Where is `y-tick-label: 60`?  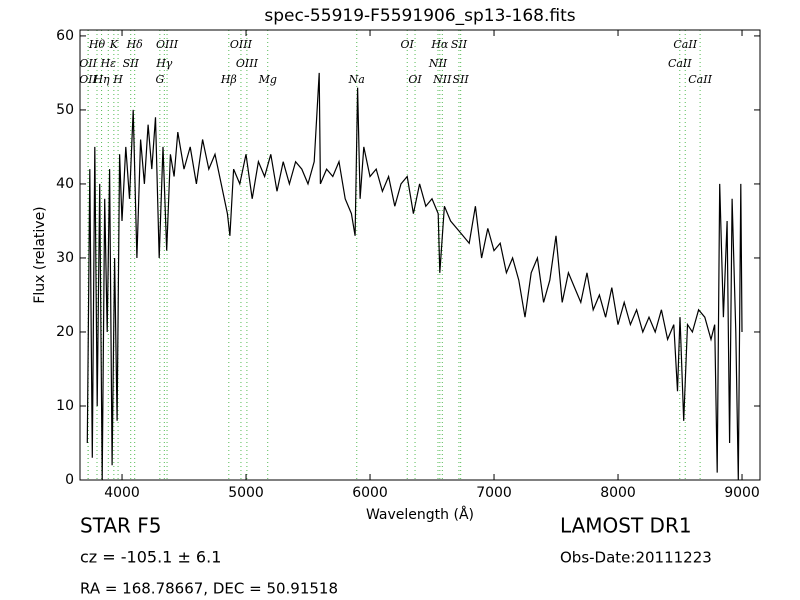
y-tick-label: 60 is located at coordinates (65, 36).